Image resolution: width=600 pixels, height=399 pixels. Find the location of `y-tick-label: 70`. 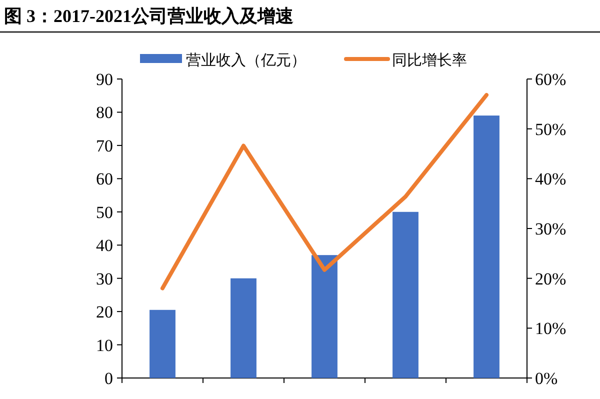

y-tick-label: 70 is located at coordinates (104, 146).